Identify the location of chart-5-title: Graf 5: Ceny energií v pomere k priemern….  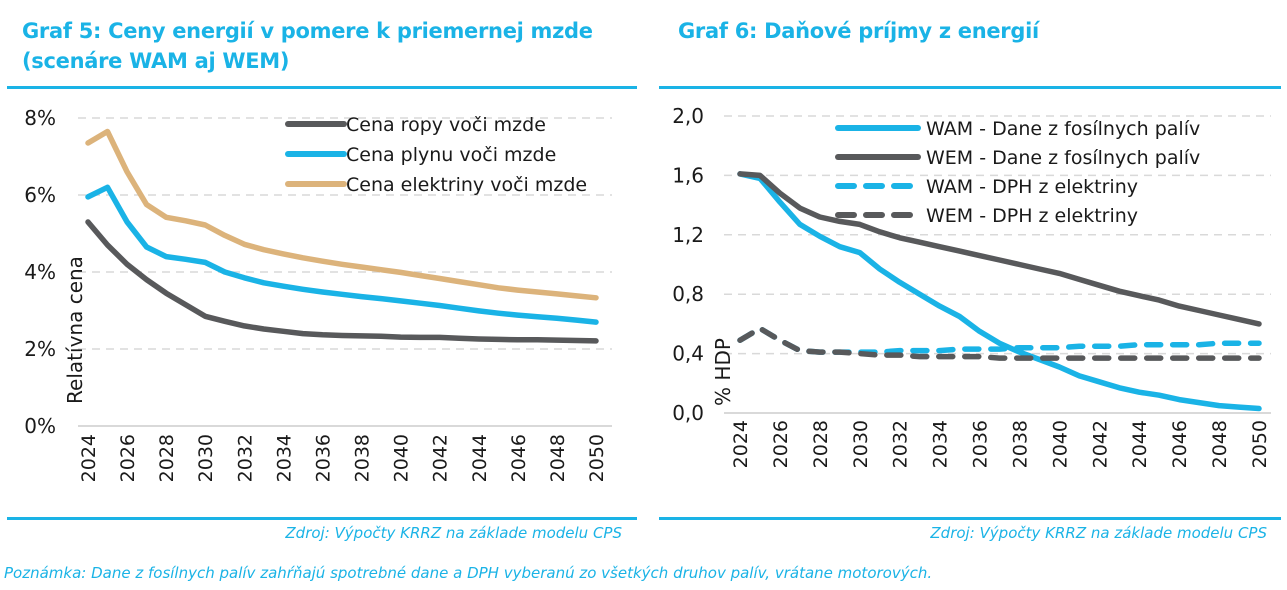
(307, 46).